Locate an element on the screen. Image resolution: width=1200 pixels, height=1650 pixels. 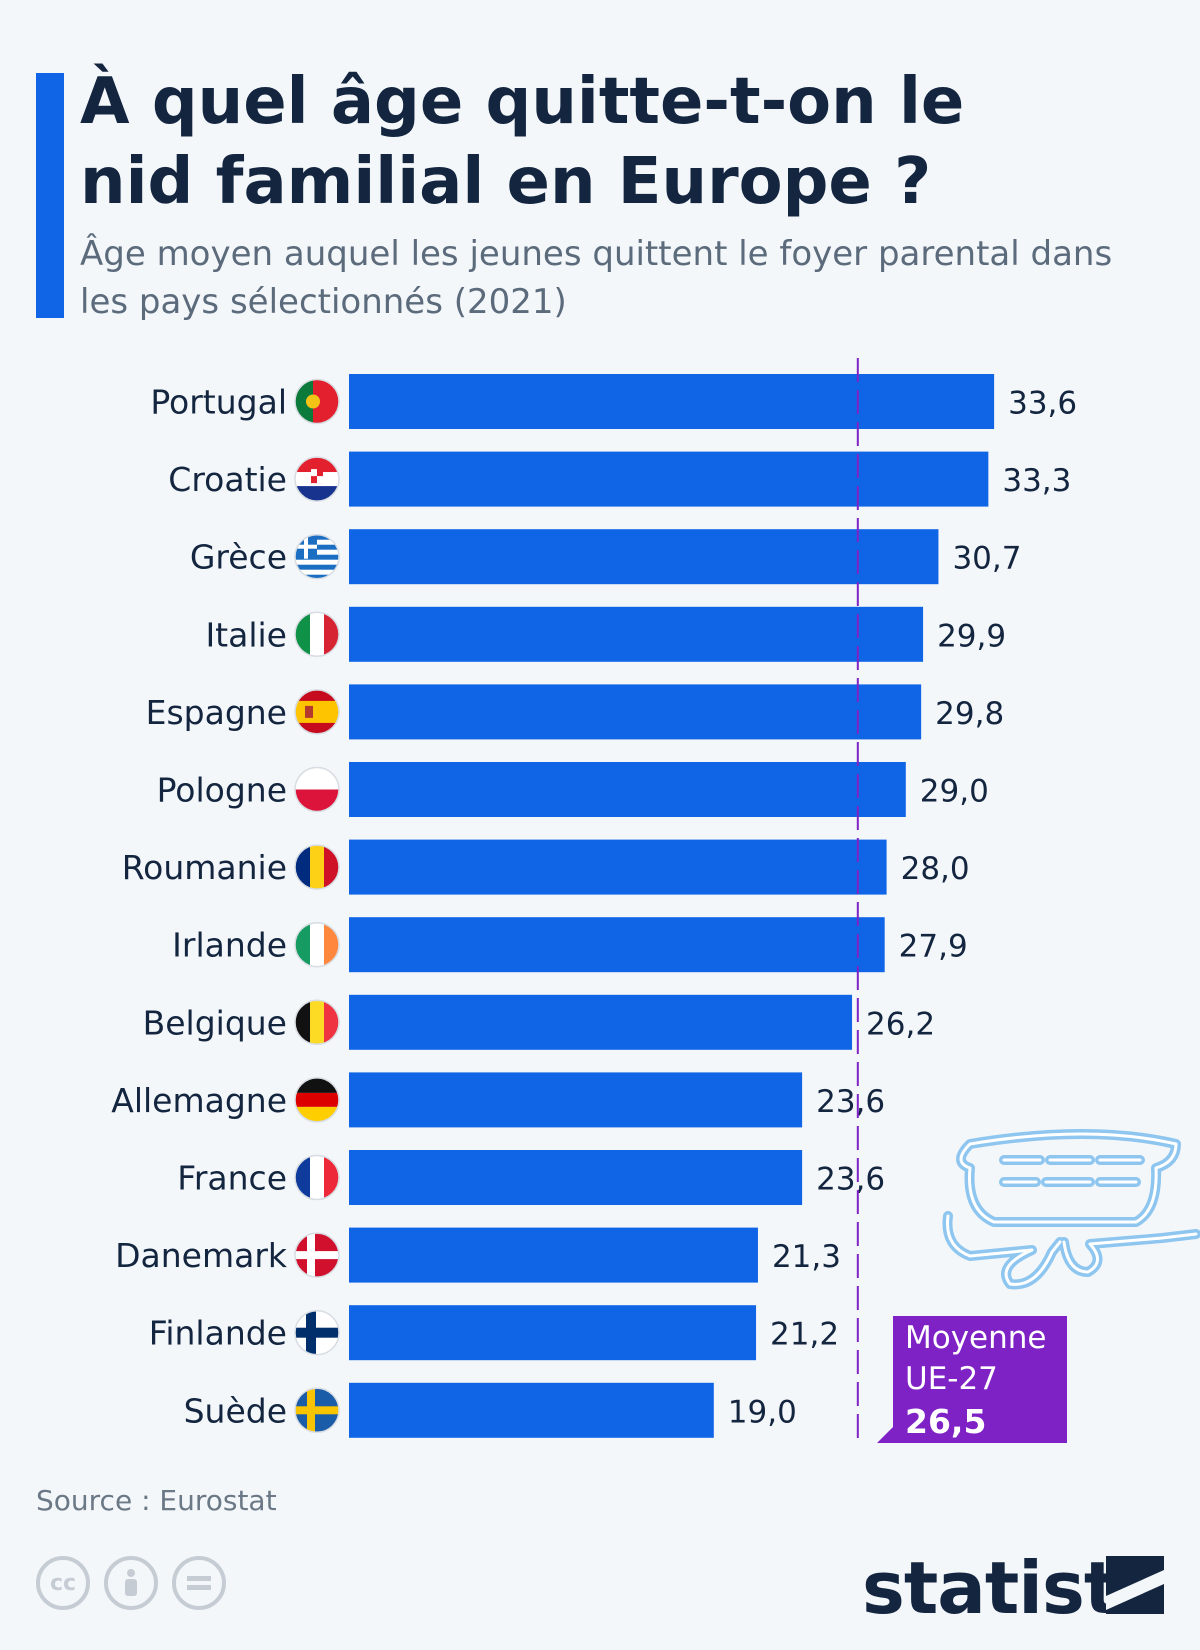
title-accent-bar is located at coordinates (50, 195).